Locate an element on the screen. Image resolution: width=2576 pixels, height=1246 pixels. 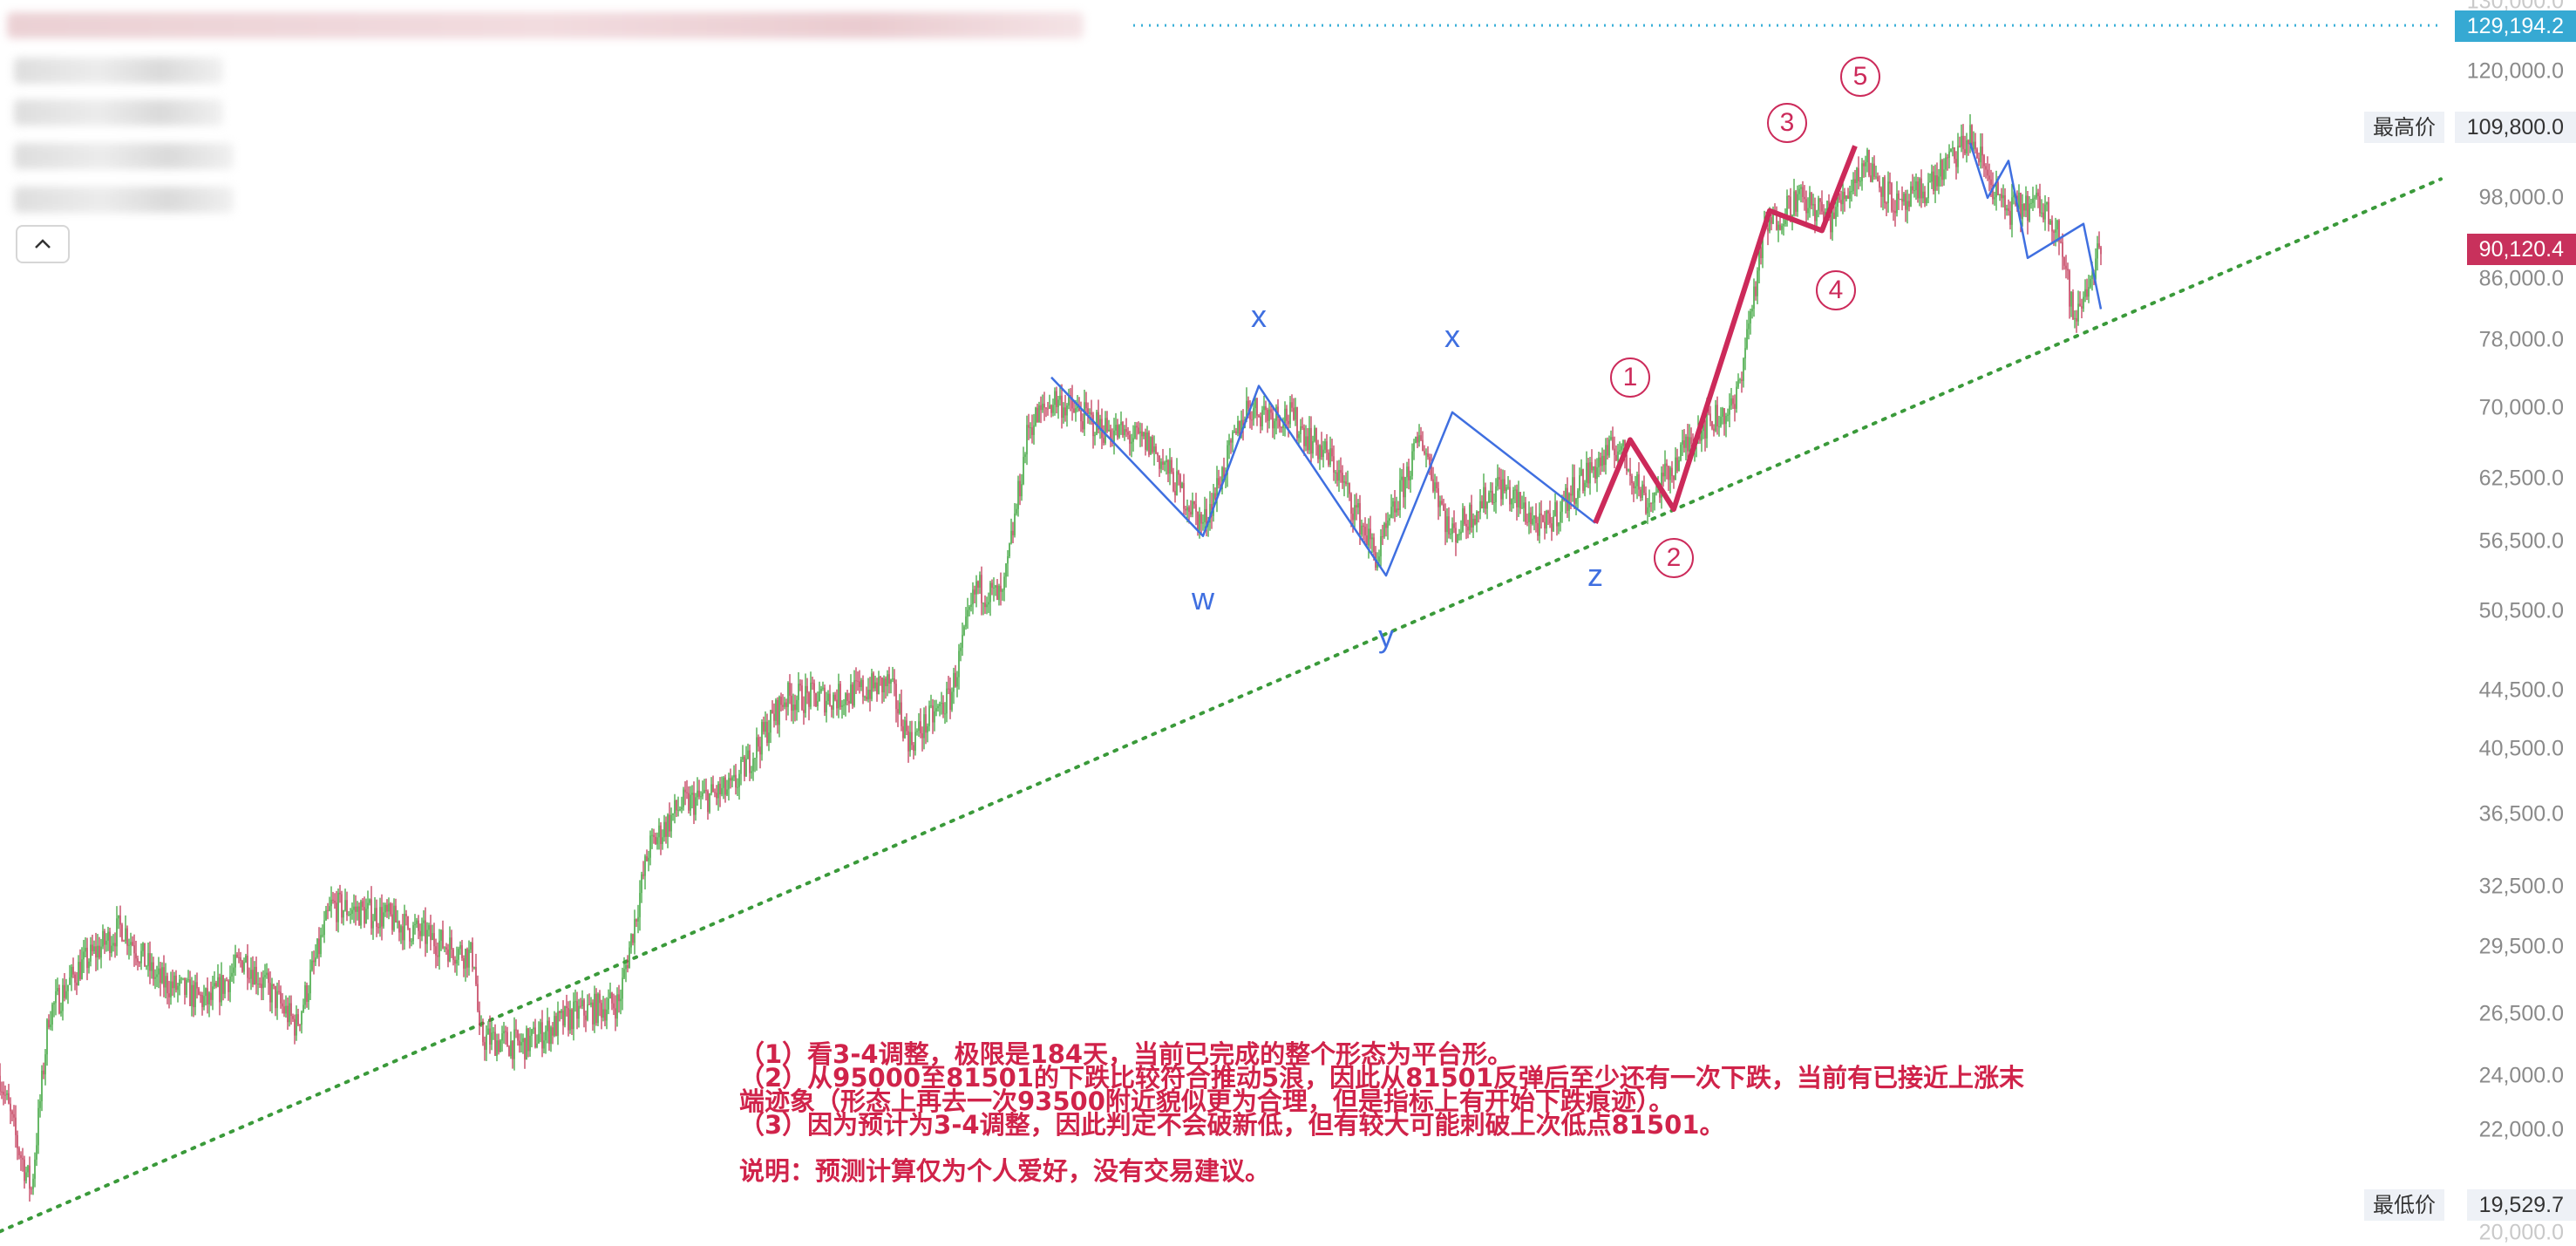
legend-row-symbol is located at coordinates (545, 25).